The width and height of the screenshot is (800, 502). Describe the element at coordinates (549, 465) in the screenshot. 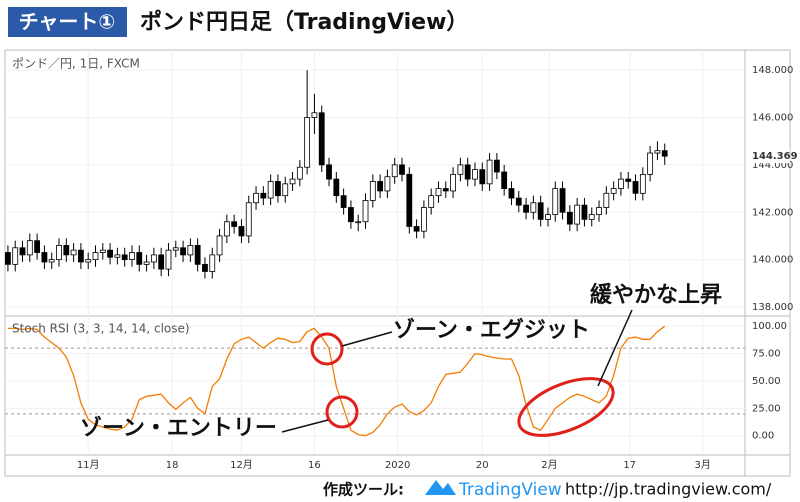

I see `x-tick-label: 2月` at that location.